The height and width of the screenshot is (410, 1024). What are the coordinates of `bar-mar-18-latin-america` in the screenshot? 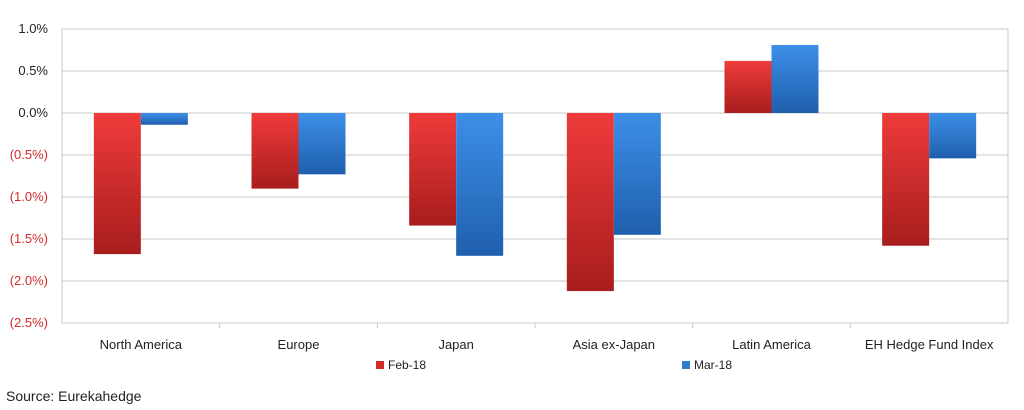 It's located at (795, 78).